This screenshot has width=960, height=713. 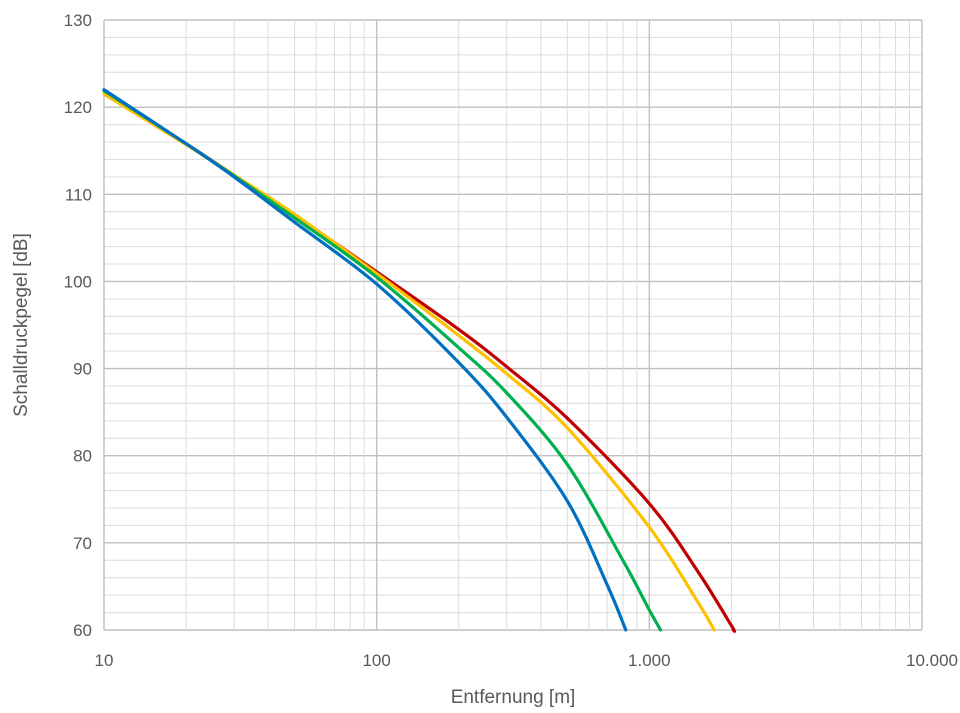 What do you see at coordinates (78, 281) in the screenshot?
I see `y-tick-label: 100` at bounding box center [78, 281].